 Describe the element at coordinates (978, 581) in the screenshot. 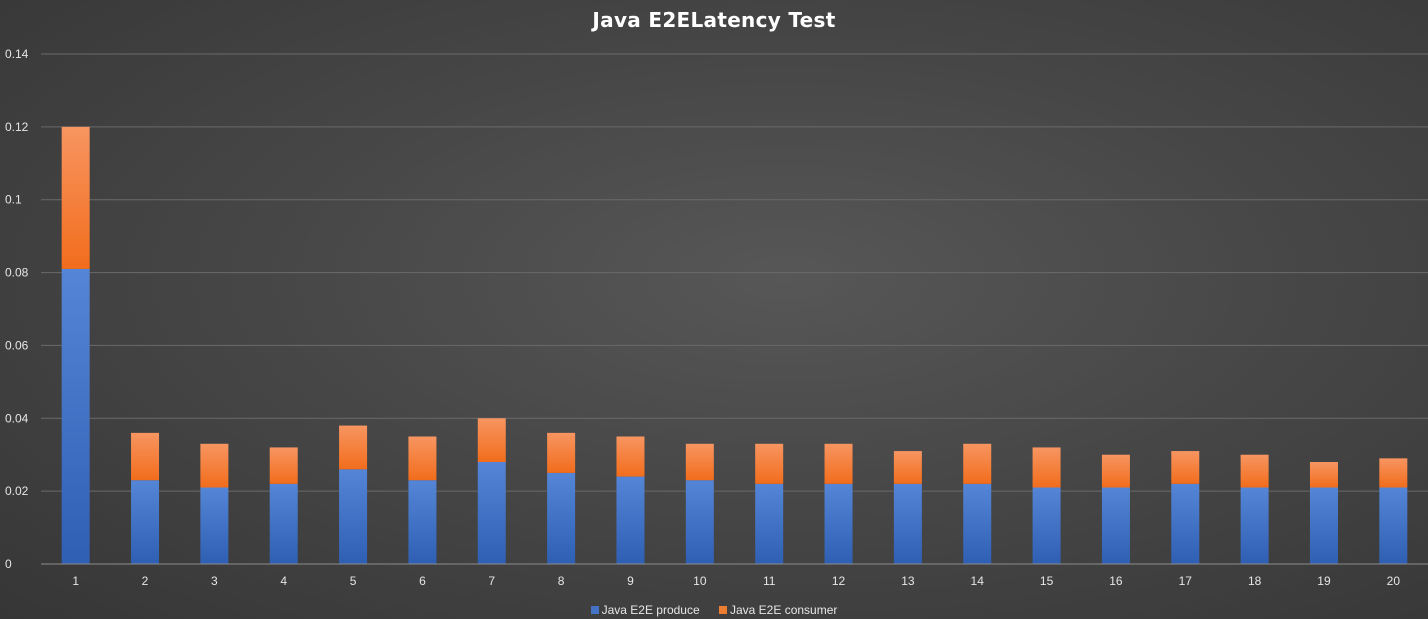

I see `x-tick-label: 14` at that location.